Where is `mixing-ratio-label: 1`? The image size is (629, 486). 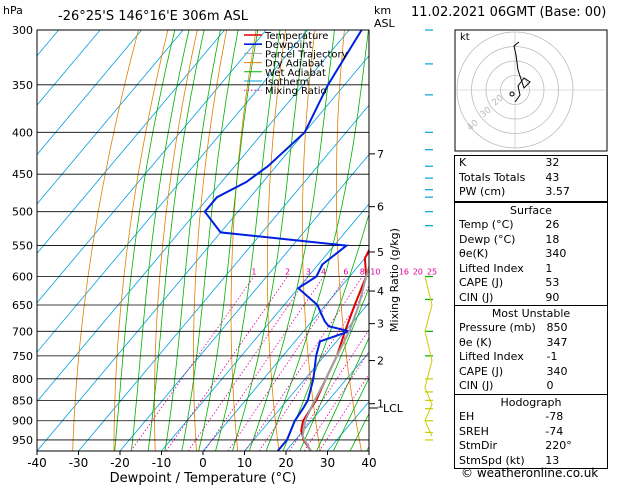
mixing-ratio-label: 1 is located at coordinates (253, 272).